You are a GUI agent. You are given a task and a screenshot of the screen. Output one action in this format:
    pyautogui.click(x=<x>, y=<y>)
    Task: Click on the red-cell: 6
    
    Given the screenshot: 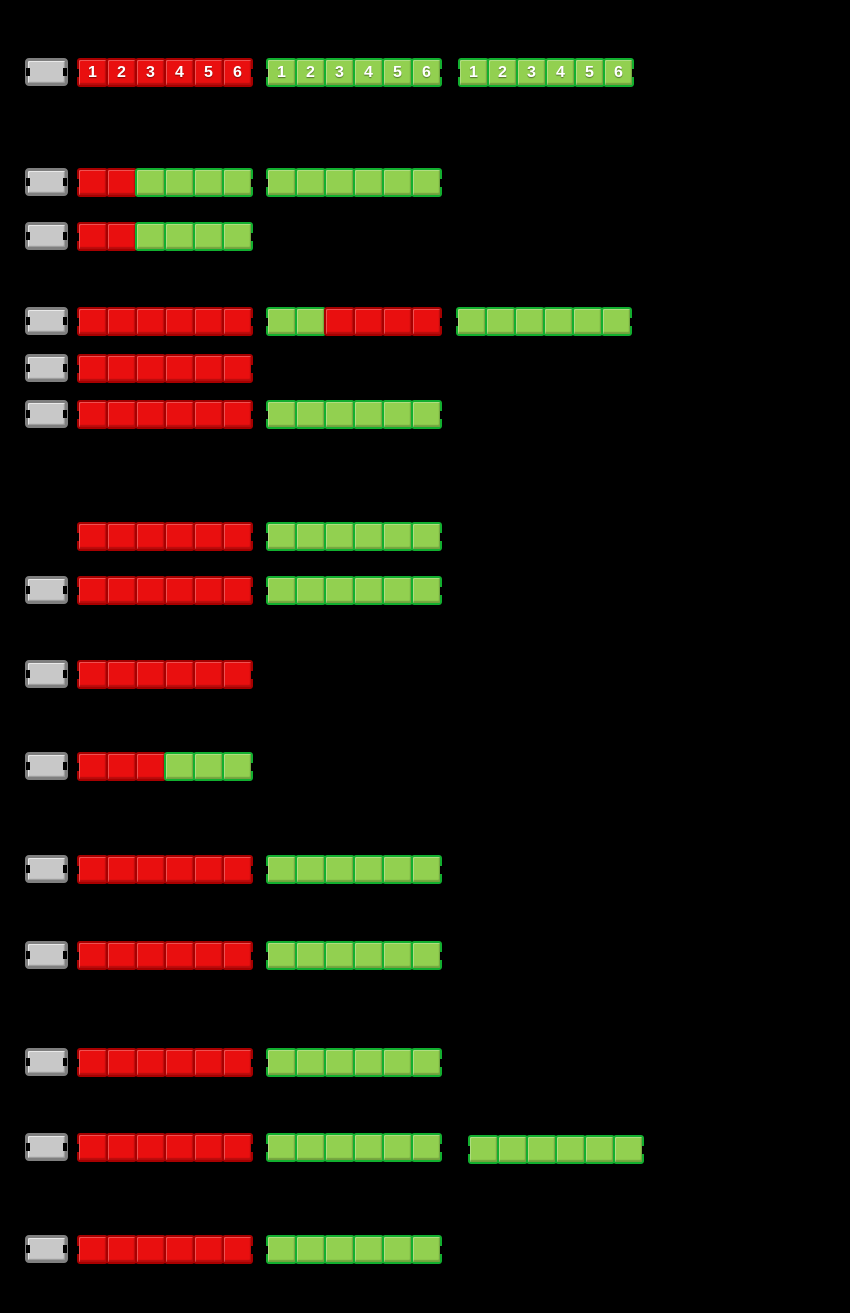 What is the action you would take?
    pyautogui.click(x=237, y=72)
    